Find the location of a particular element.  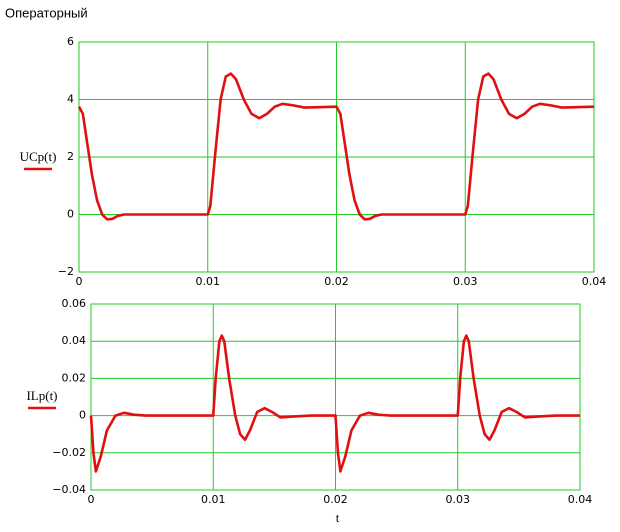

y-axis-label: ILp(t) is located at coordinates (41, 395).